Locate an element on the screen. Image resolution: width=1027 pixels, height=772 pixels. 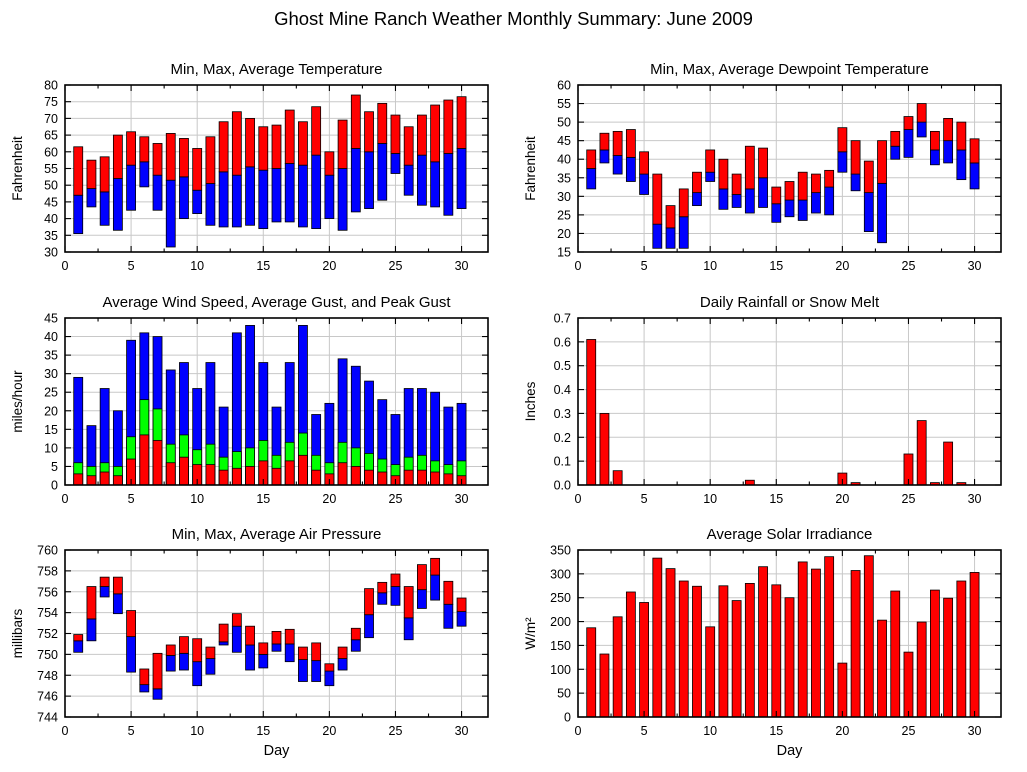
axis-ticks is located at coordinates (276, 168).